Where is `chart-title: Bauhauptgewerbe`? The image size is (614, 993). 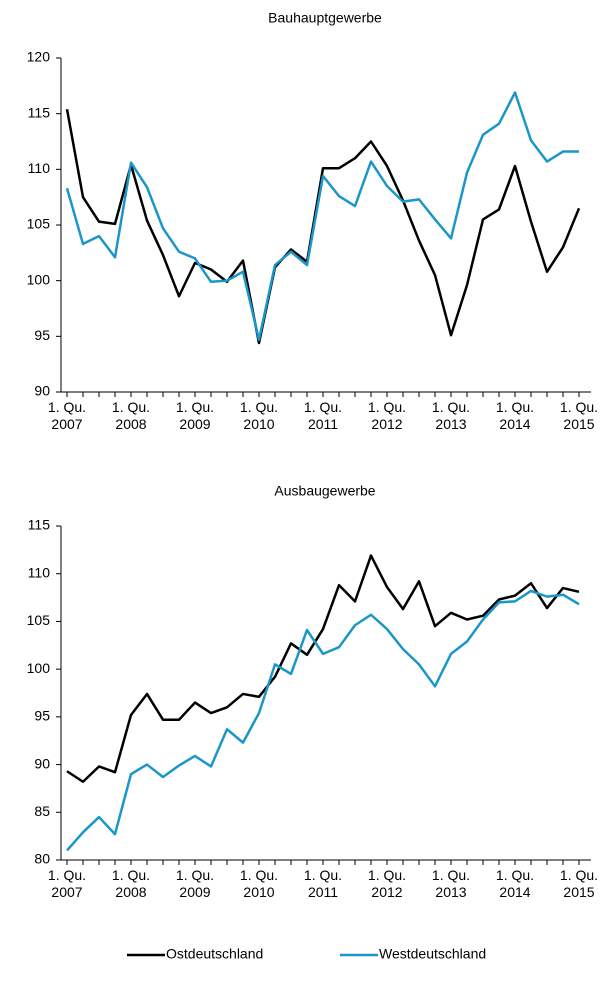 chart-title: Bauhauptgewerbe is located at coordinates (325, 18).